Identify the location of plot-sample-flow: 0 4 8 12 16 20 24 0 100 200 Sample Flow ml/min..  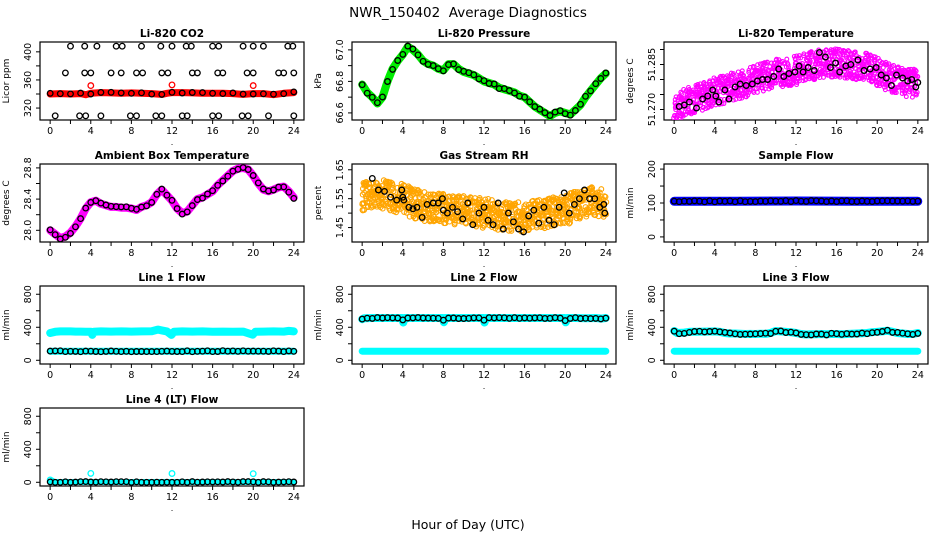
(777, 209).